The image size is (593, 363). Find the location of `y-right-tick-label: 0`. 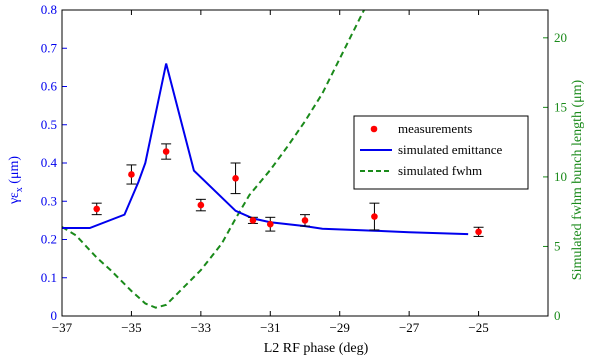

y-right-tick-label: 0 is located at coordinates (557, 315).